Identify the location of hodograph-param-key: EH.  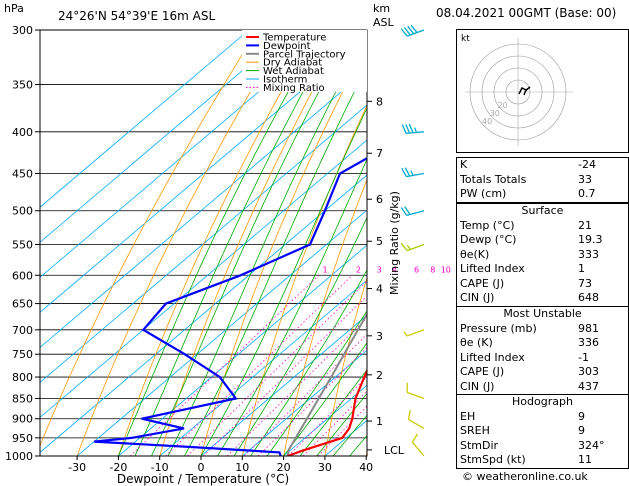
(468, 416).